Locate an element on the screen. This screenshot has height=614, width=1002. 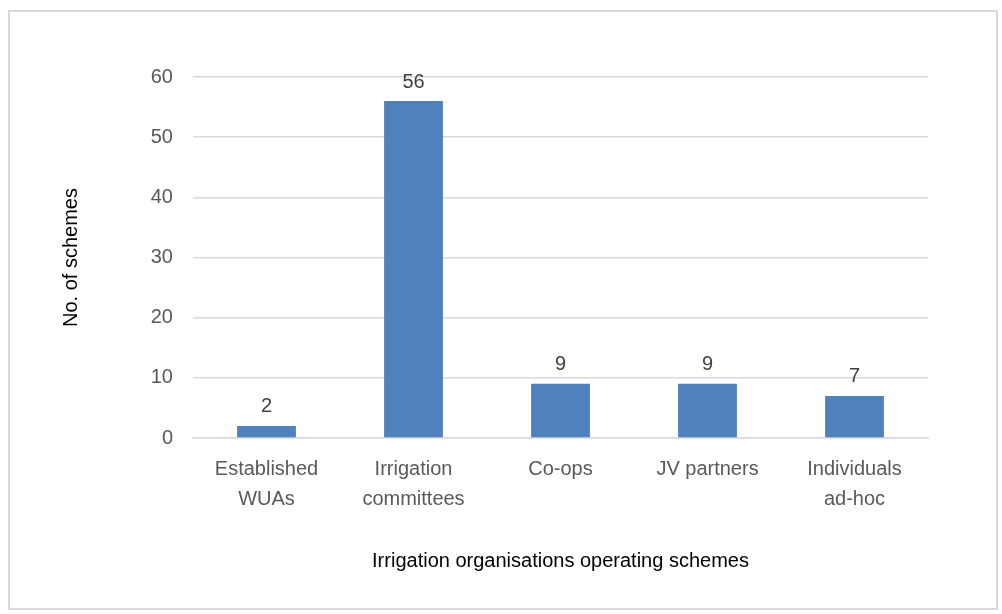
y-tick-label: 40 is located at coordinates (161, 195).